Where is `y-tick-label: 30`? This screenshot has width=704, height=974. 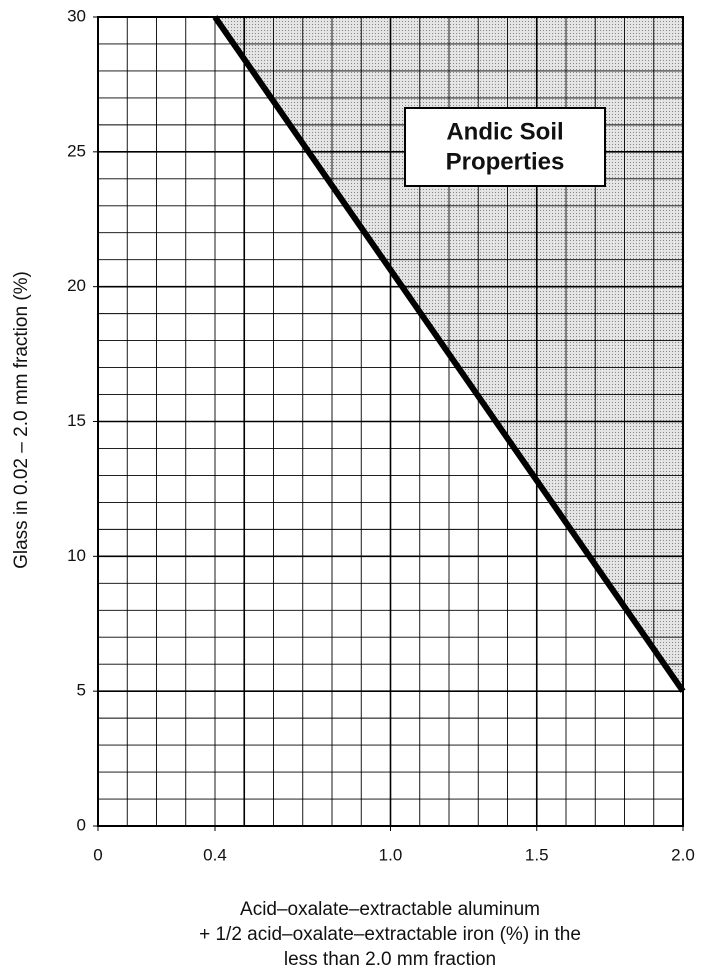
y-tick-label: 30 is located at coordinates (76, 15).